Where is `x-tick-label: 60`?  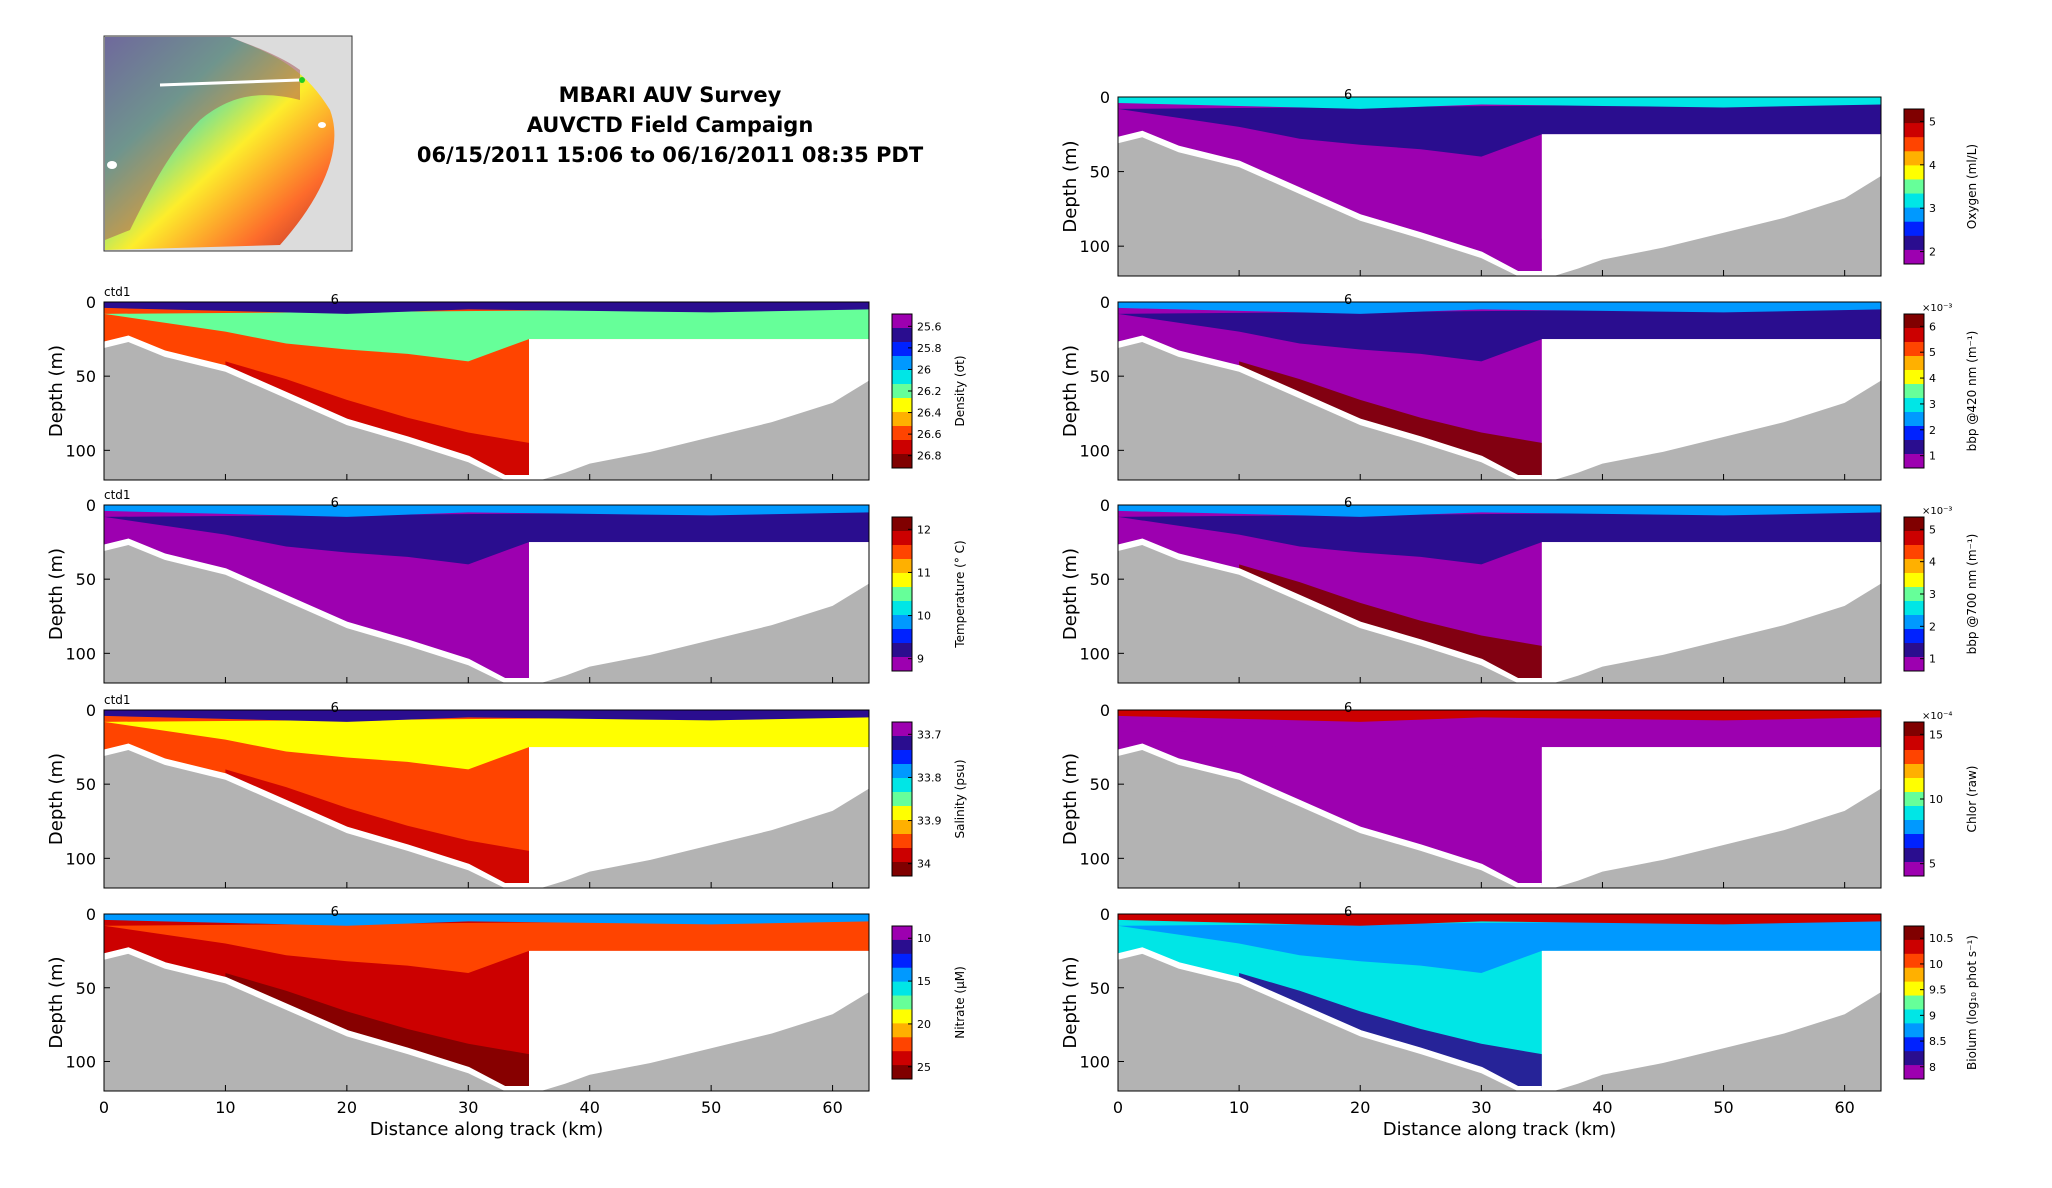 x-tick-label: 60 is located at coordinates (1844, 1107).